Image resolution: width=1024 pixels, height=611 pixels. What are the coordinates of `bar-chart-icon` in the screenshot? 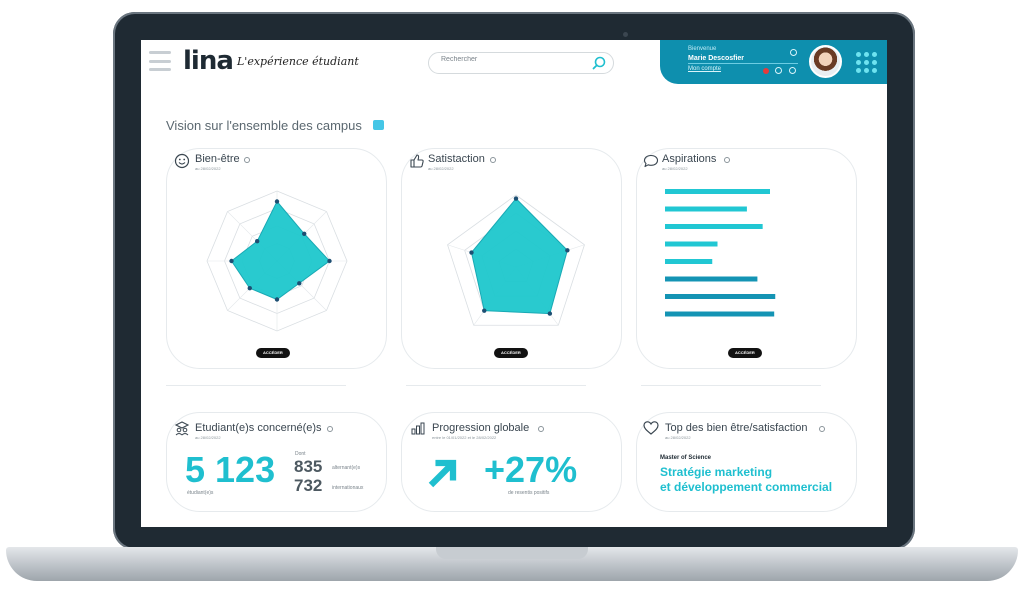 It's located at (418, 428).